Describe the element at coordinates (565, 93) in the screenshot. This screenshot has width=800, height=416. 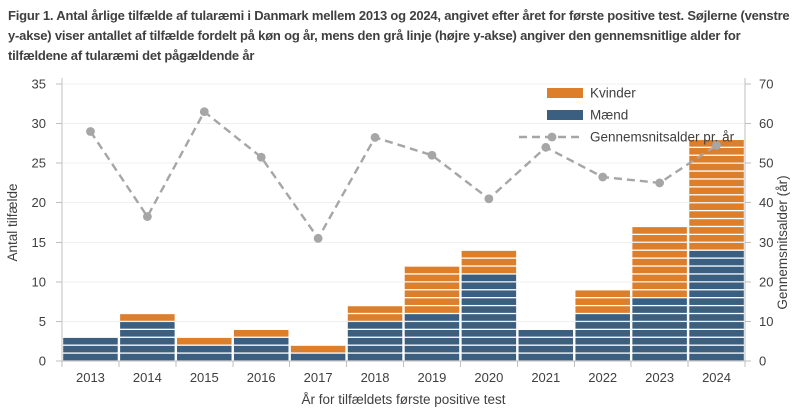
I see `legend-swatch-kvinder` at that location.